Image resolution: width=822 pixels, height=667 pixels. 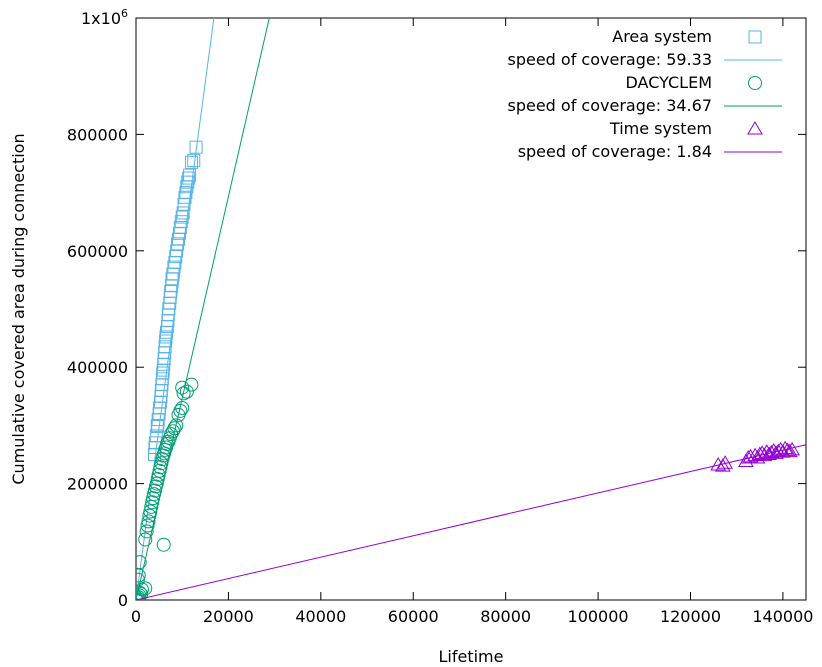 What do you see at coordinates (471, 656) in the screenshot?
I see `x-axis-label: Lifetime` at bounding box center [471, 656].